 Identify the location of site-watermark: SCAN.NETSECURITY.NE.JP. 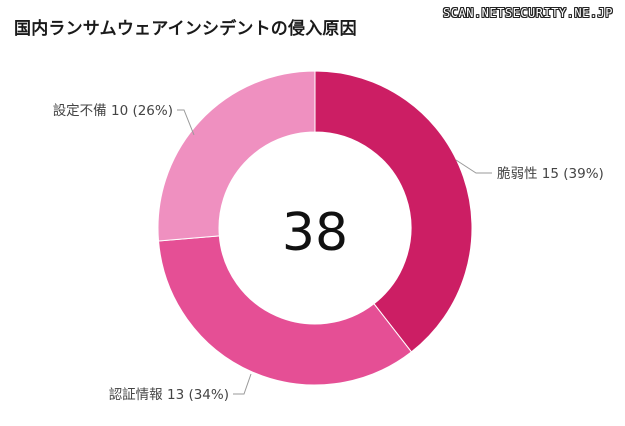
(528, 13).